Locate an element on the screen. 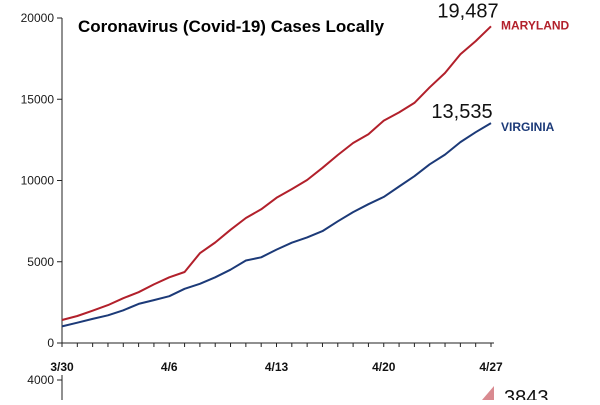  second-series-line is located at coordinates (488, 393).